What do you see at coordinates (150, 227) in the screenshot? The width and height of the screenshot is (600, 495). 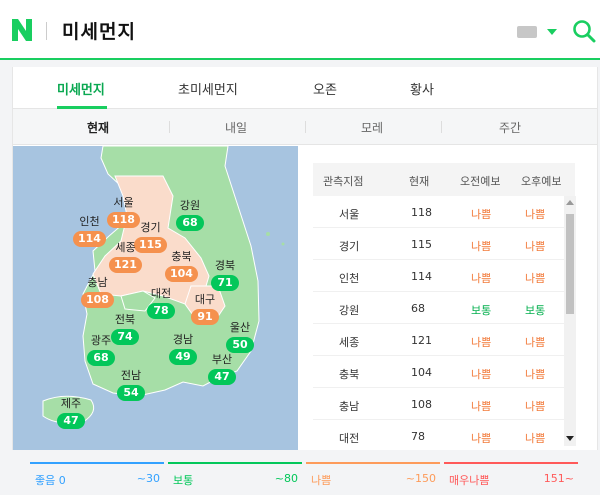 I see `region-name: 경기` at bounding box center [150, 227].